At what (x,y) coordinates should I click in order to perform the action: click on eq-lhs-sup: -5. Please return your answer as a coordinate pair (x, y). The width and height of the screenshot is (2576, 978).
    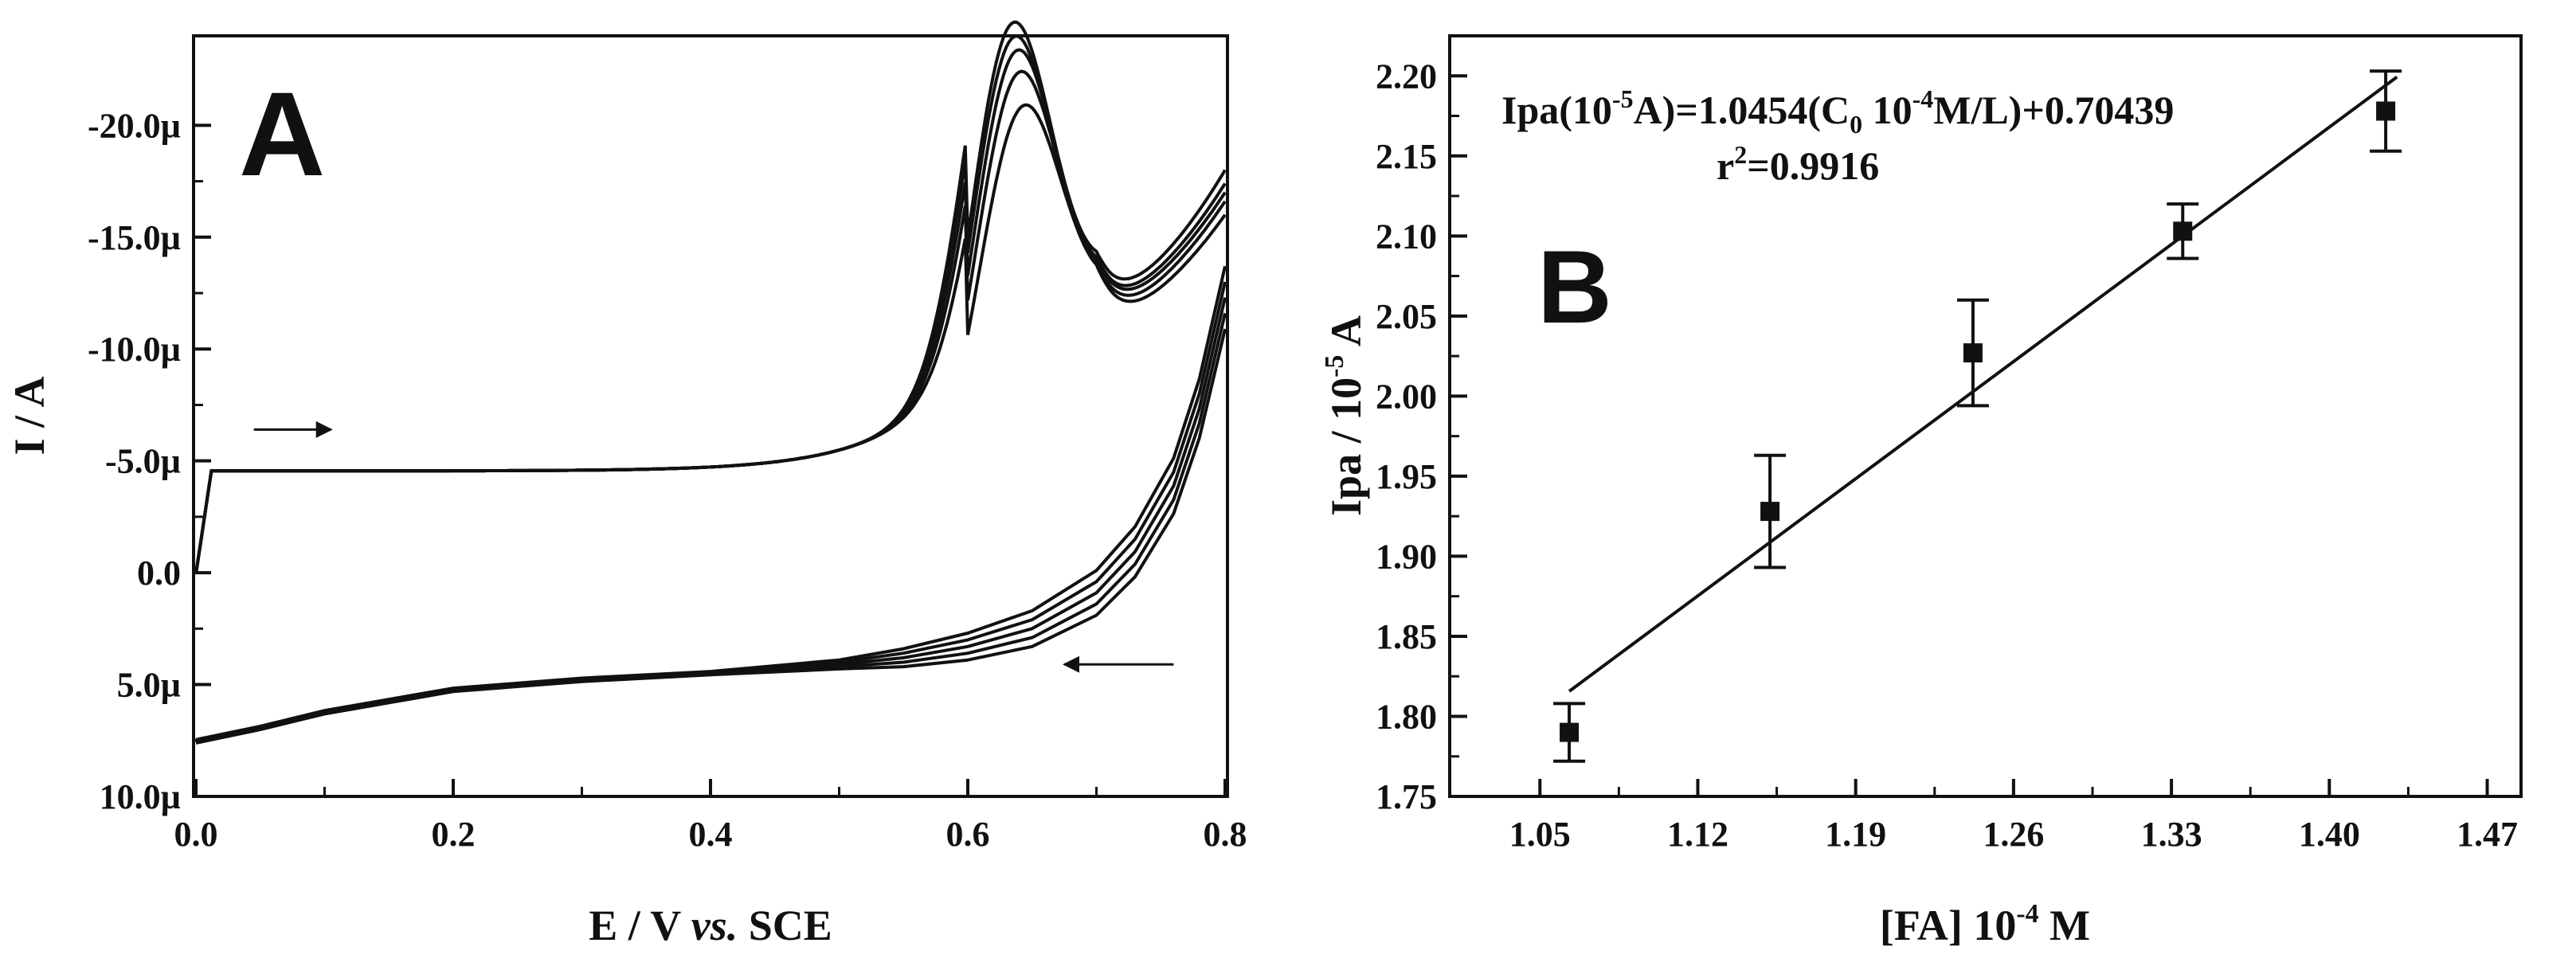
    Looking at the image, I should click on (1623, 98).